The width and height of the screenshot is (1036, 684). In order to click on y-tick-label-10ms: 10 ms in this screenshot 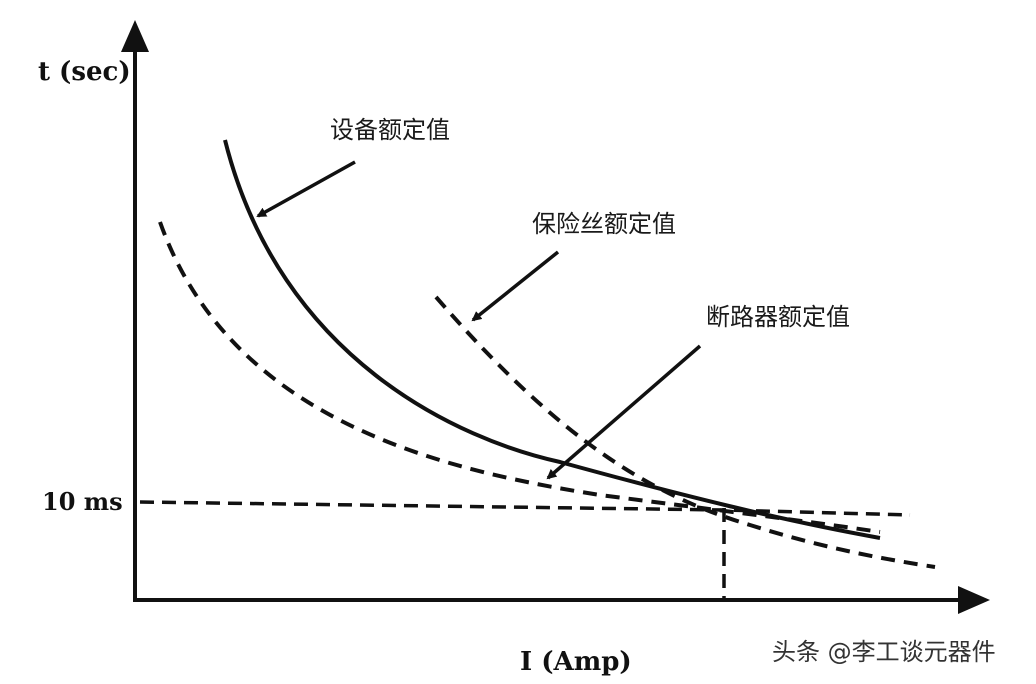, I will do `click(82, 501)`.